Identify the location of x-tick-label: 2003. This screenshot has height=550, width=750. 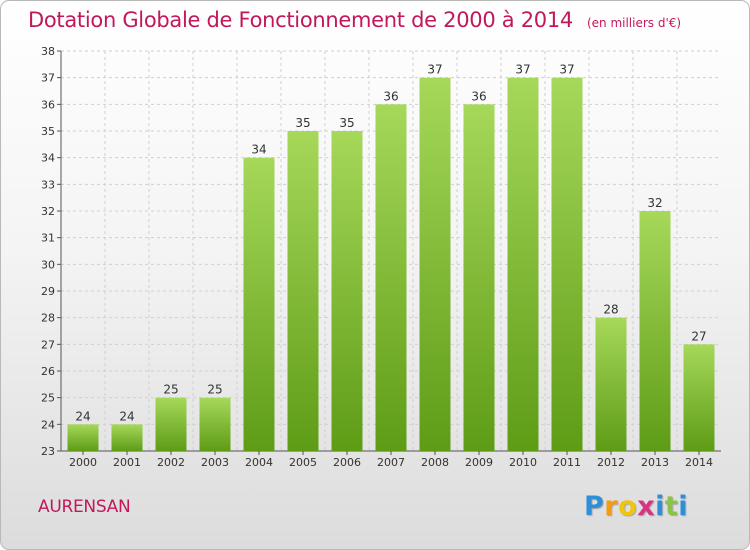
(215, 462).